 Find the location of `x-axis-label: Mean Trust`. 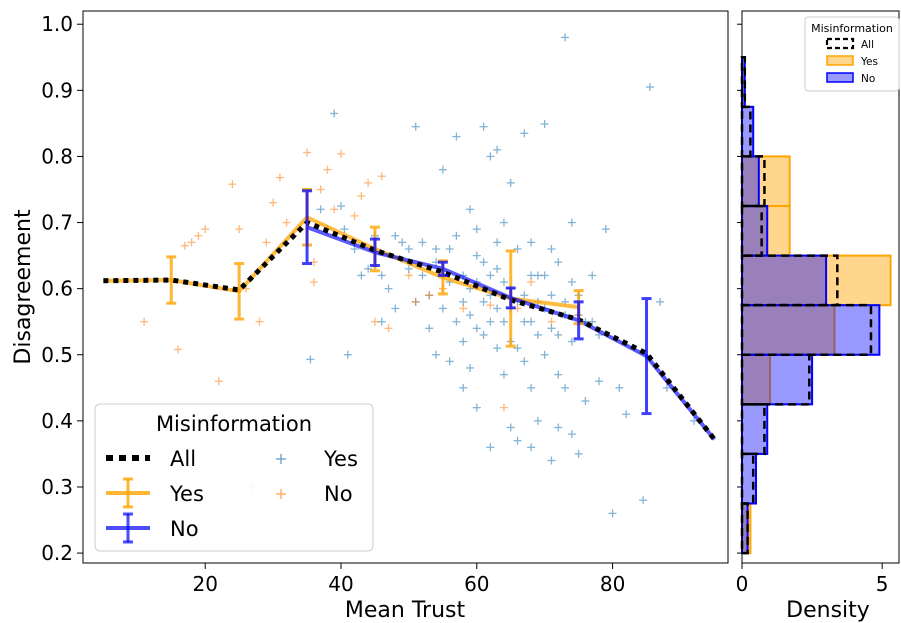

x-axis-label: Mean Trust is located at coordinates (405, 610).